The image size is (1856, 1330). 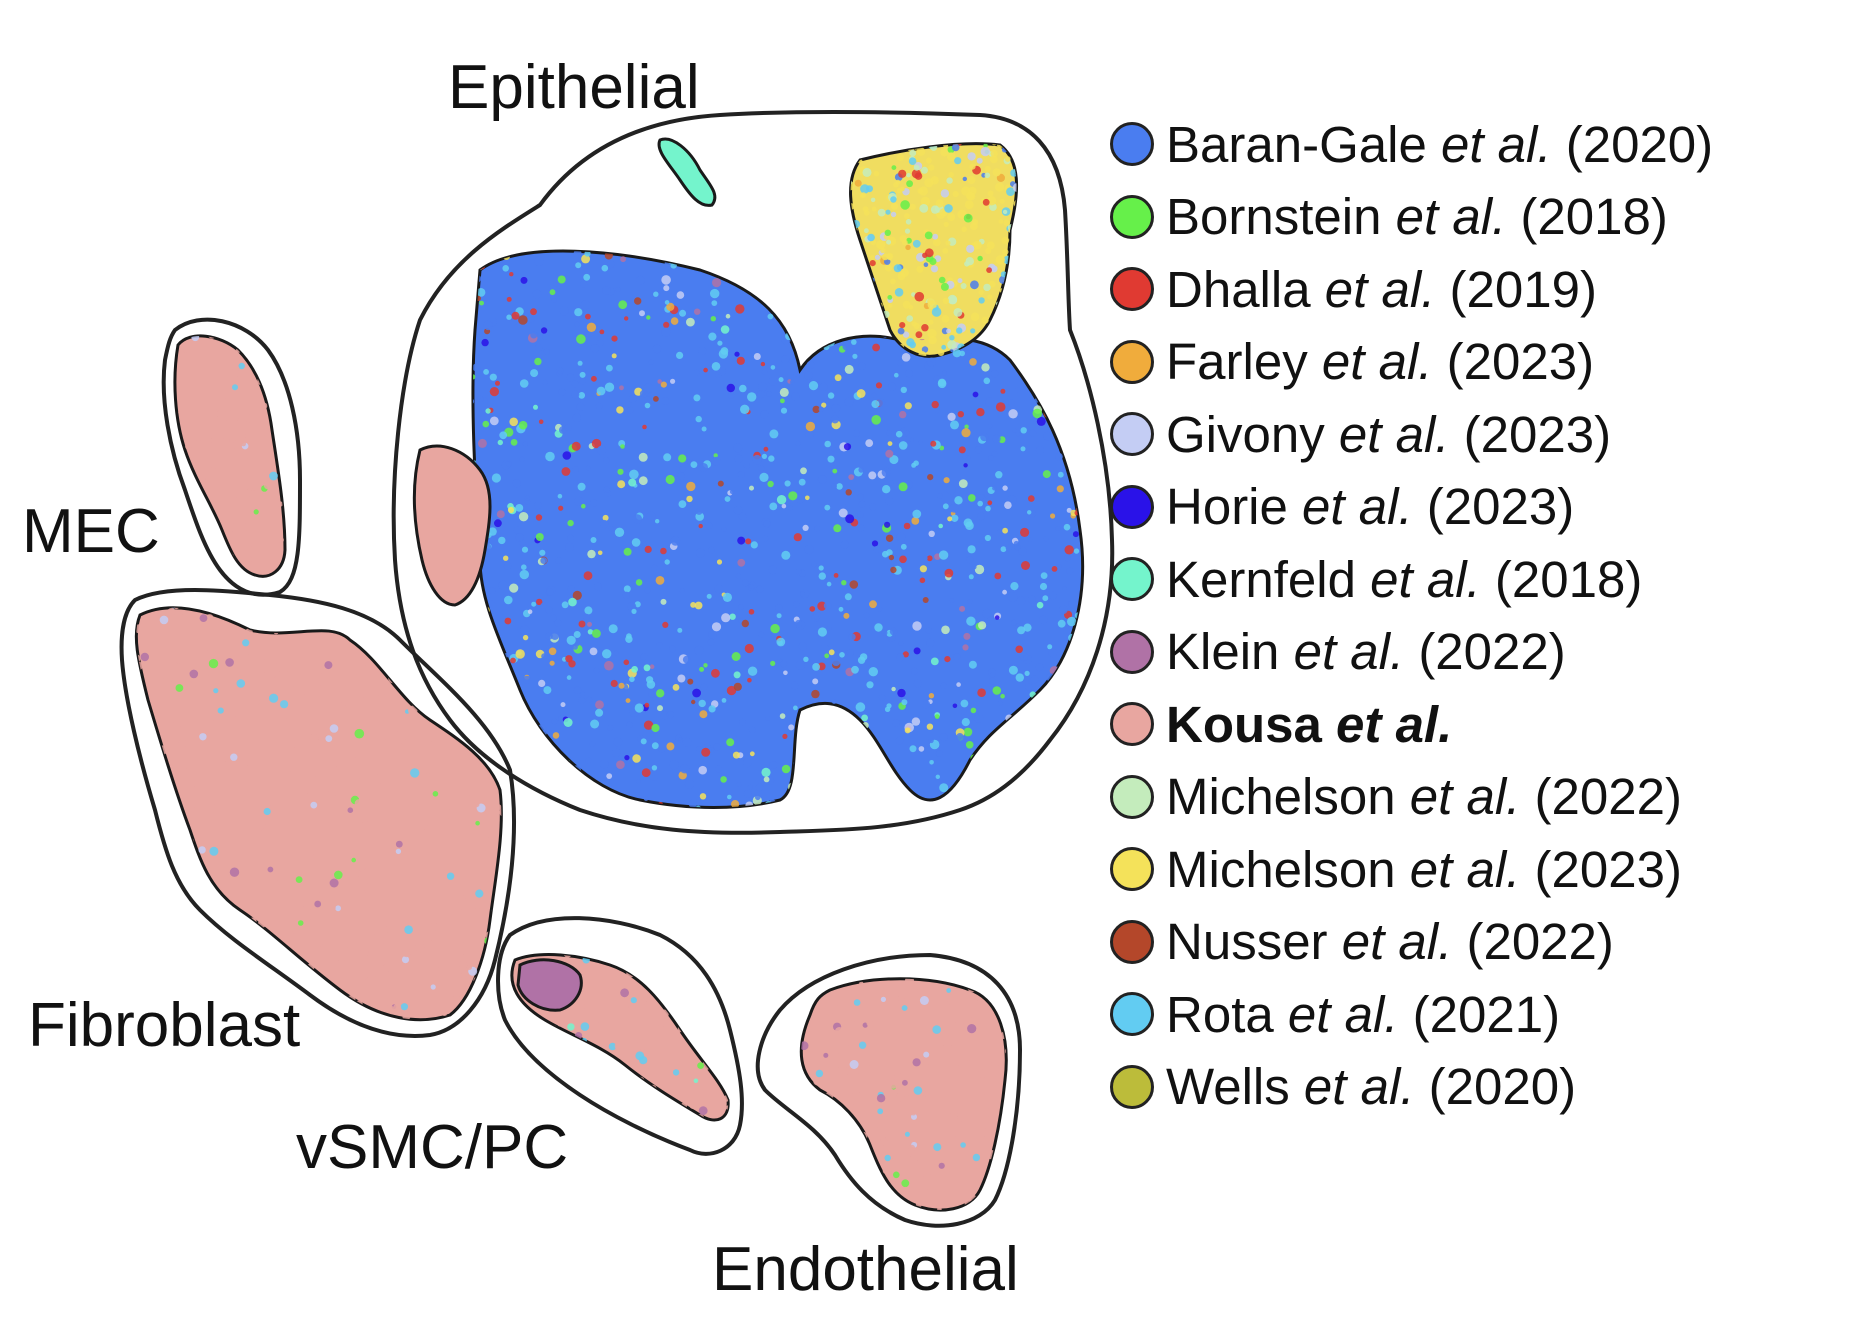 I want to click on legend-etal: et al., so click(x=1465, y=869).